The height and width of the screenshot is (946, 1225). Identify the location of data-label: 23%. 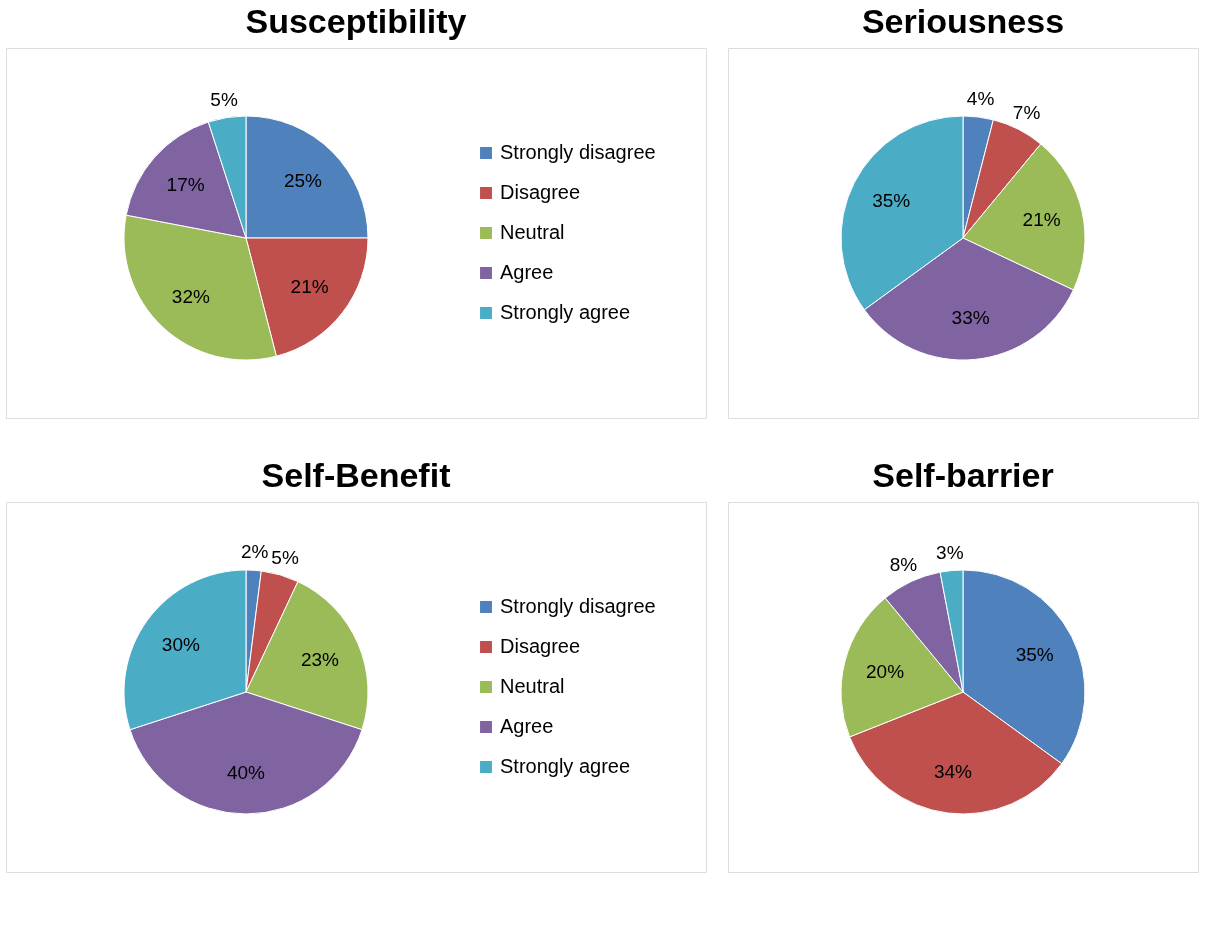
(320, 660).